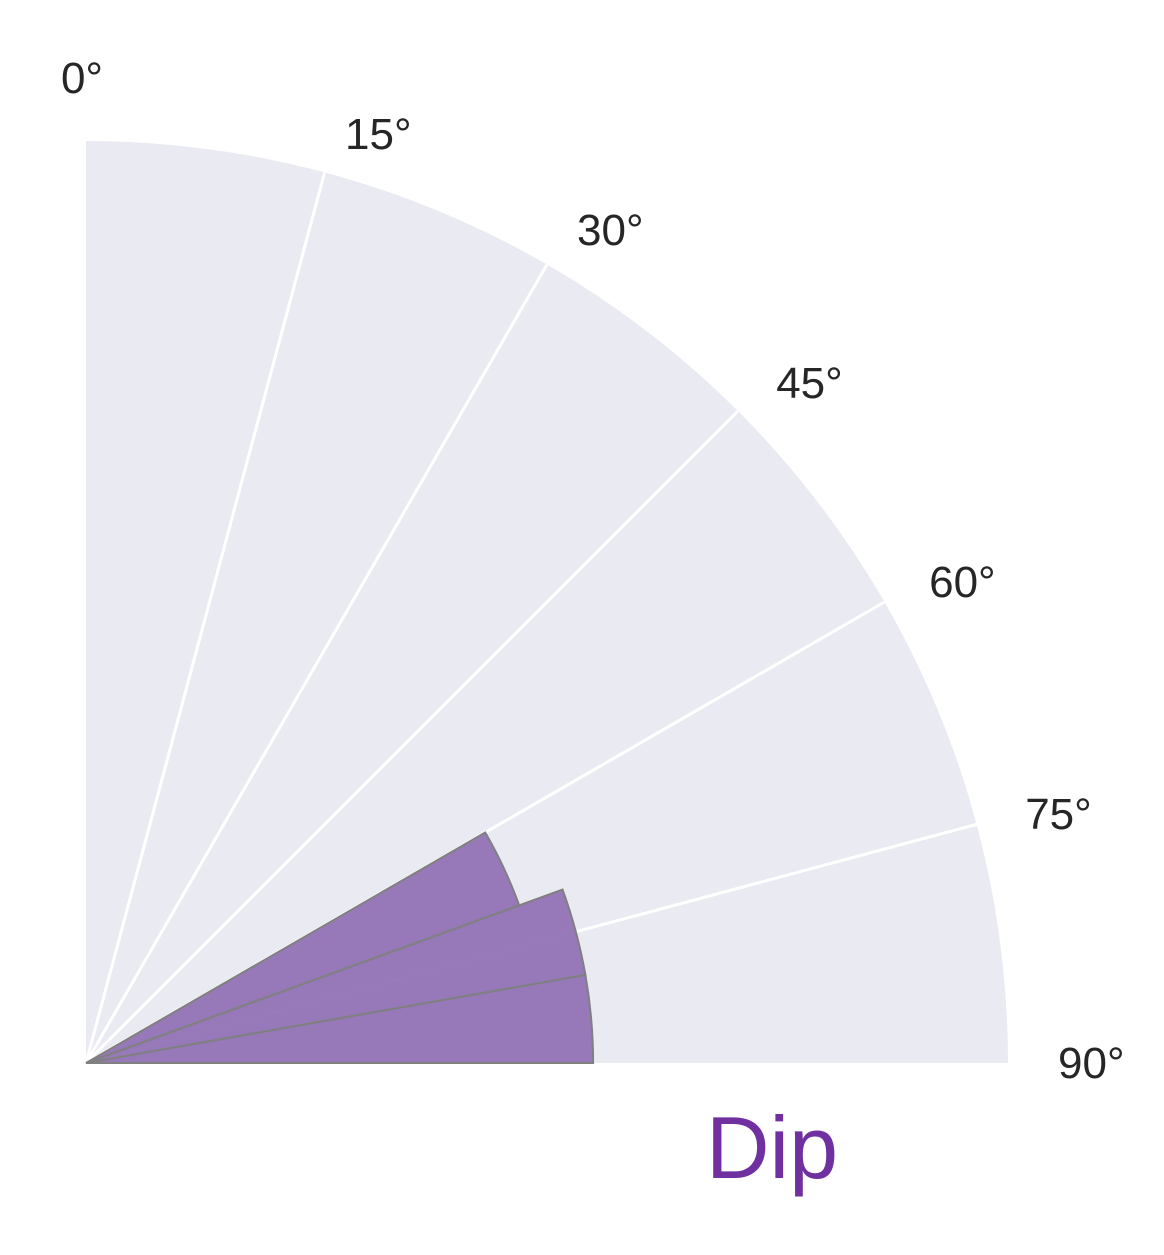 The height and width of the screenshot is (1255, 1164). What do you see at coordinates (378, 134) in the screenshot?
I see `theta-tick-label-15: 15°` at bounding box center [378, 134].